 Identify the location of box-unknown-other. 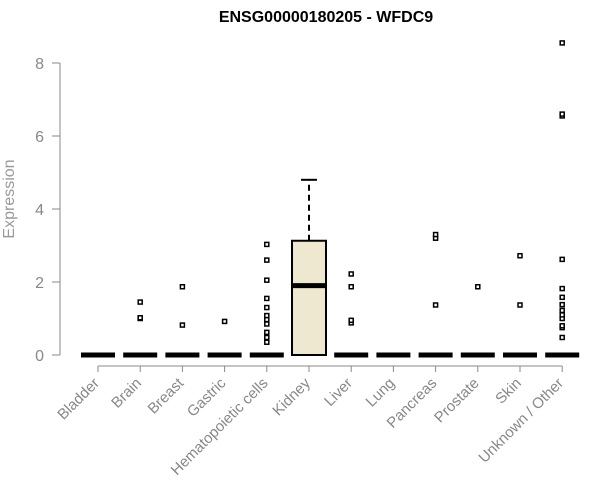
(562, 199).